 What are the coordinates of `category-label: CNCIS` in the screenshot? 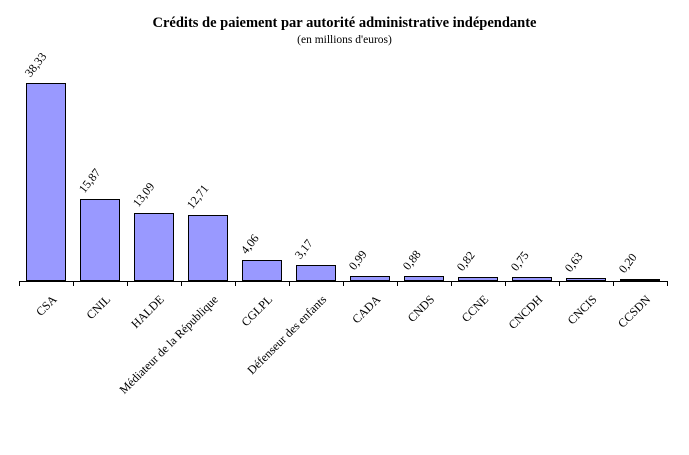 It's located at (582, 310).